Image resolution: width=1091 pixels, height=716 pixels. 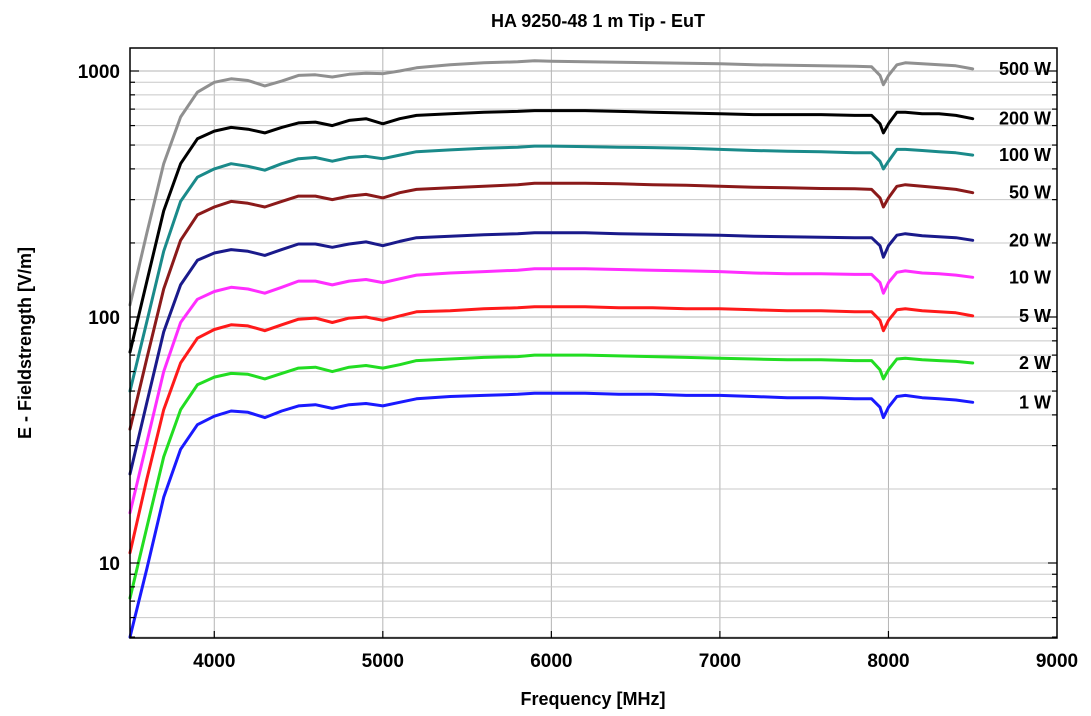 What do you see at coordinates (592, 699) in the screenshot?
I see `x-axis-label: Frequency [MHz]` at bounding box center [592, 699].